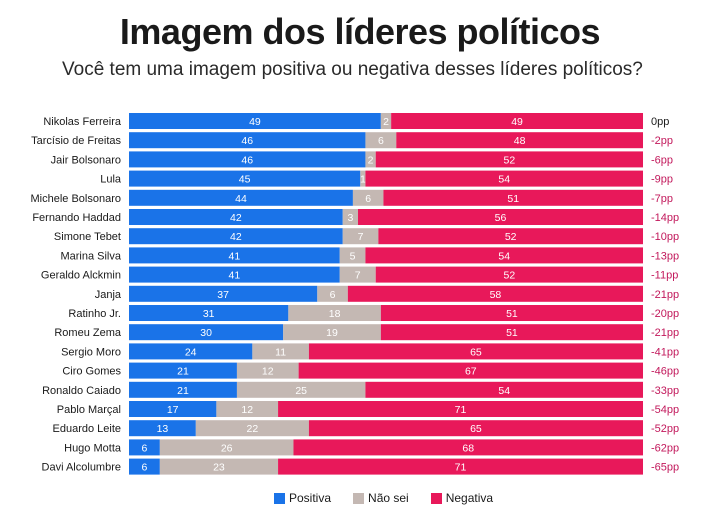  I want to click on data-label-positiva: 44, so click(241, 199).